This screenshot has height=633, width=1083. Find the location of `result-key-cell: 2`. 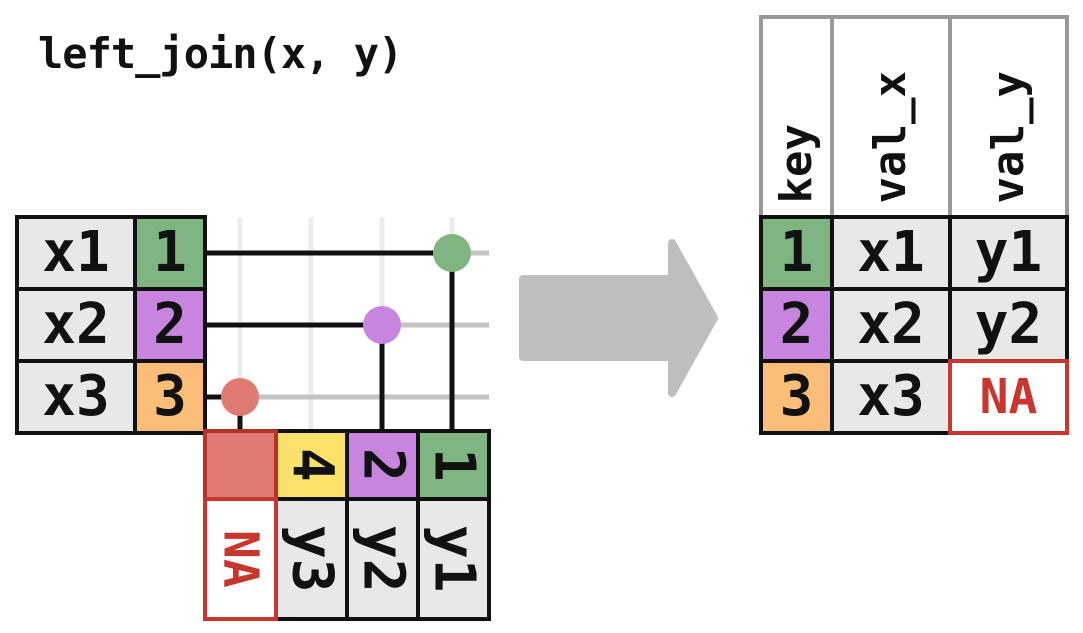

result-key-cell: 2 is located at coordinates (796, 325).